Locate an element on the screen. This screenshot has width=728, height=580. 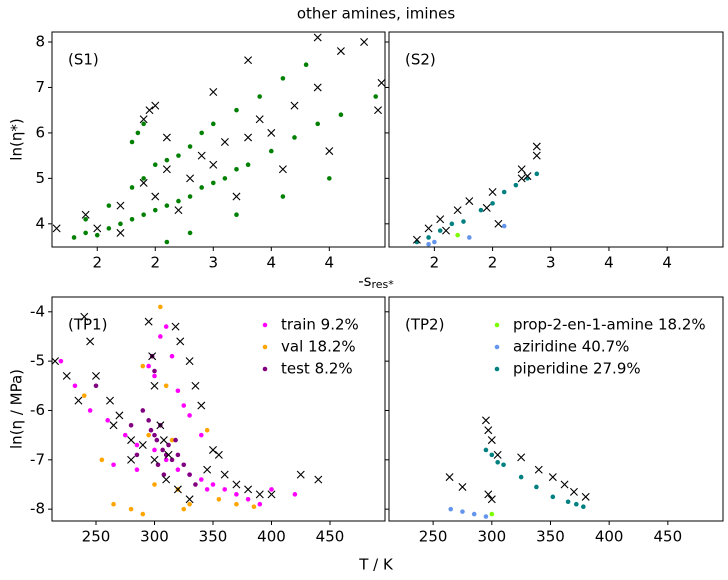
y-tick-label: 8 is located at coordinates (40, 42).